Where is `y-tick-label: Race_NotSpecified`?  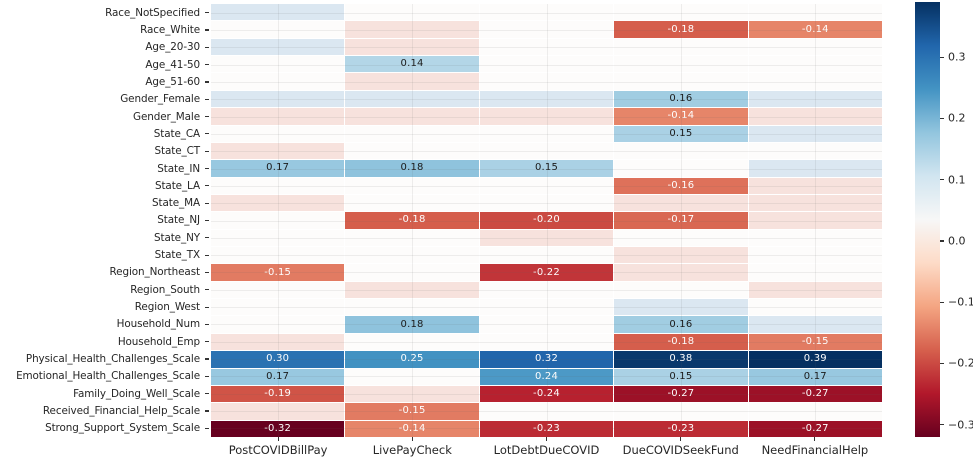 y-tick-label: Race_NotSpecified is located at coordinates (152, 12).